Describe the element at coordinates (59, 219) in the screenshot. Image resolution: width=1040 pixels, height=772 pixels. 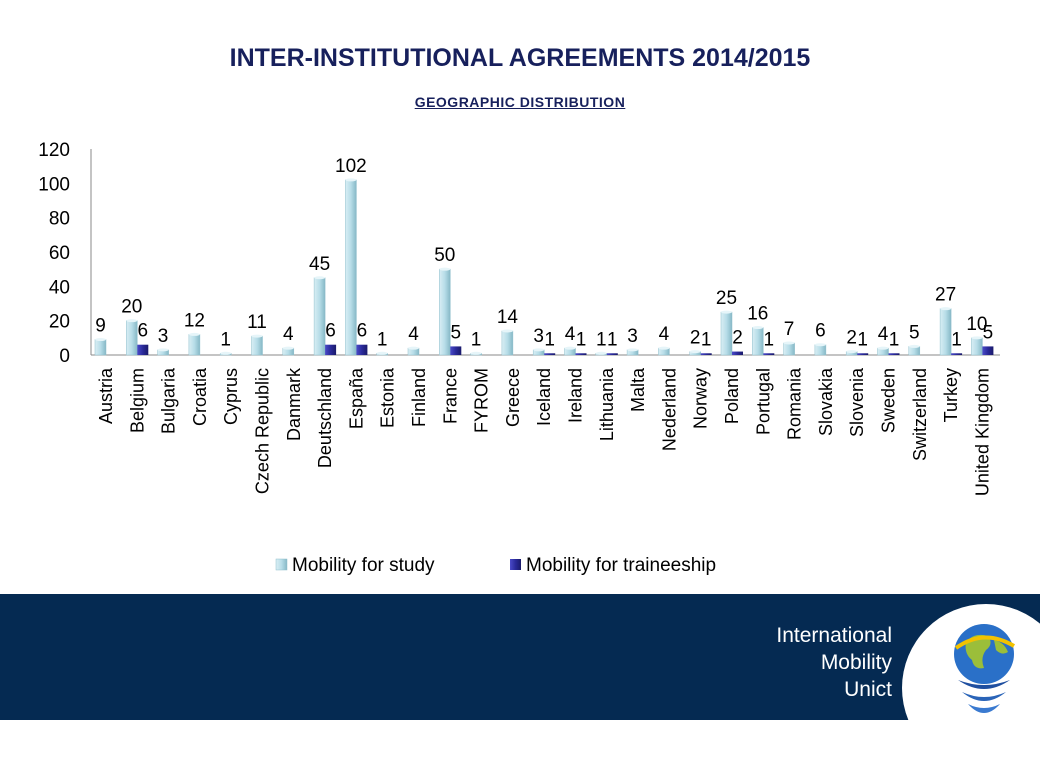
I see `y-tick-label: 80` at that location.